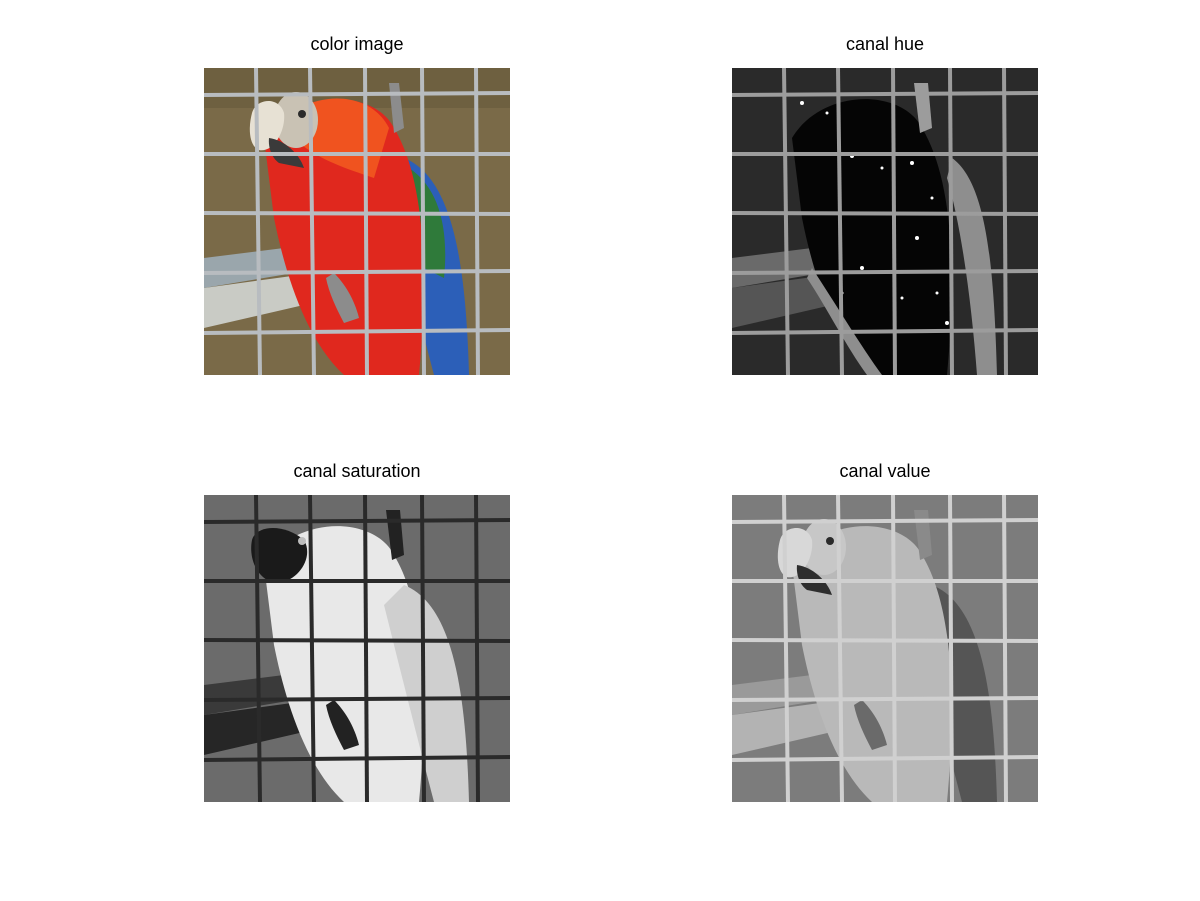  What do you see at coordinates (357, 44) in the screenshot?
I see `panel-title: color image` at bounding box center [357, 44].